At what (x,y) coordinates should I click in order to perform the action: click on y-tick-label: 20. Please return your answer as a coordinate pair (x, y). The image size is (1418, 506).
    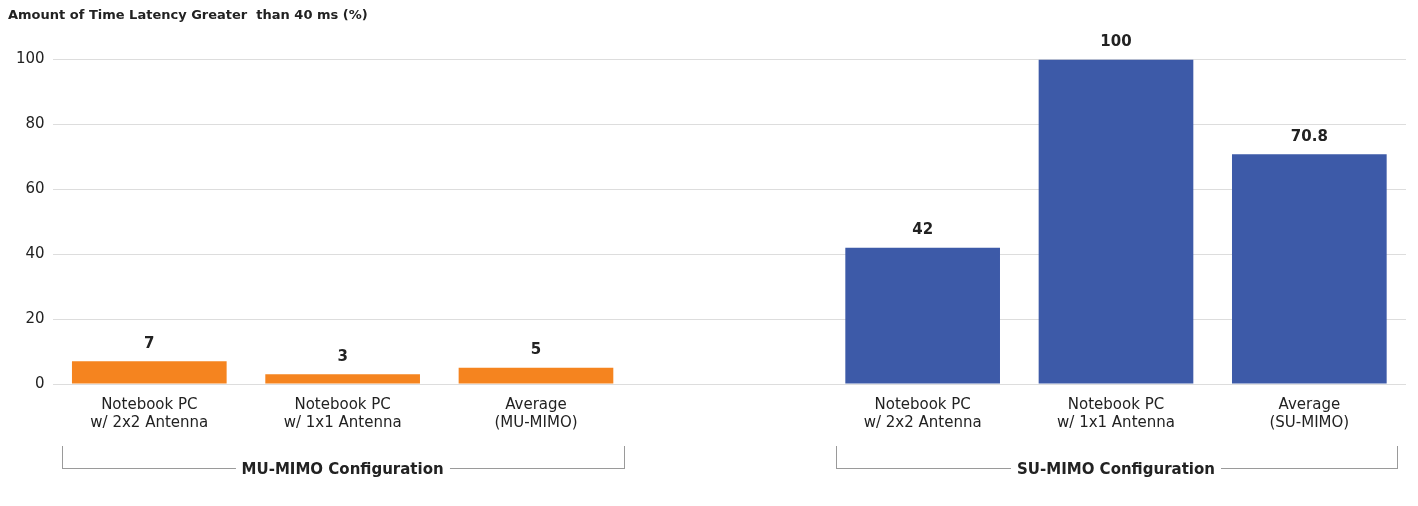
    Looking at the image, I should click on (35, 318).